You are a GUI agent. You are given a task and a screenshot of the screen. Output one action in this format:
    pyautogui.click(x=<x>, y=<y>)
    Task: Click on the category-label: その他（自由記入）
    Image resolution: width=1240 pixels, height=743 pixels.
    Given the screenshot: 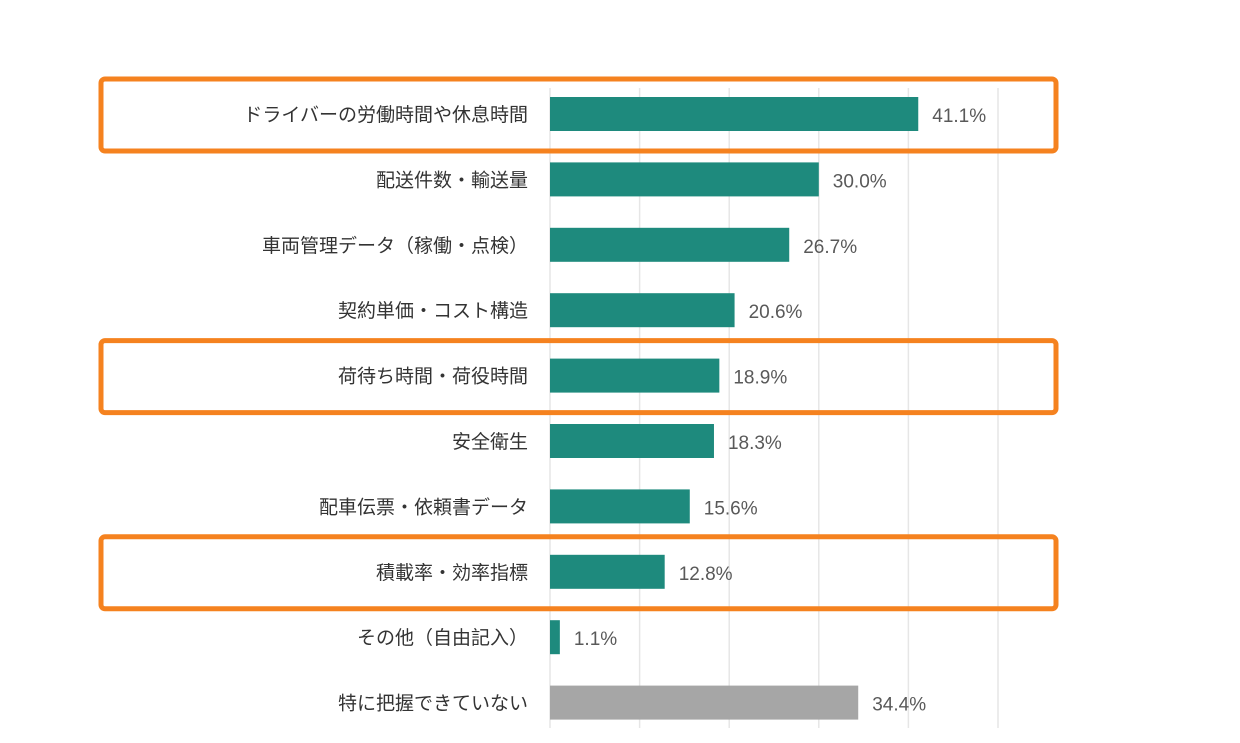 What is the action you would take?
    pyautogui.click(x=442, y=638)
    